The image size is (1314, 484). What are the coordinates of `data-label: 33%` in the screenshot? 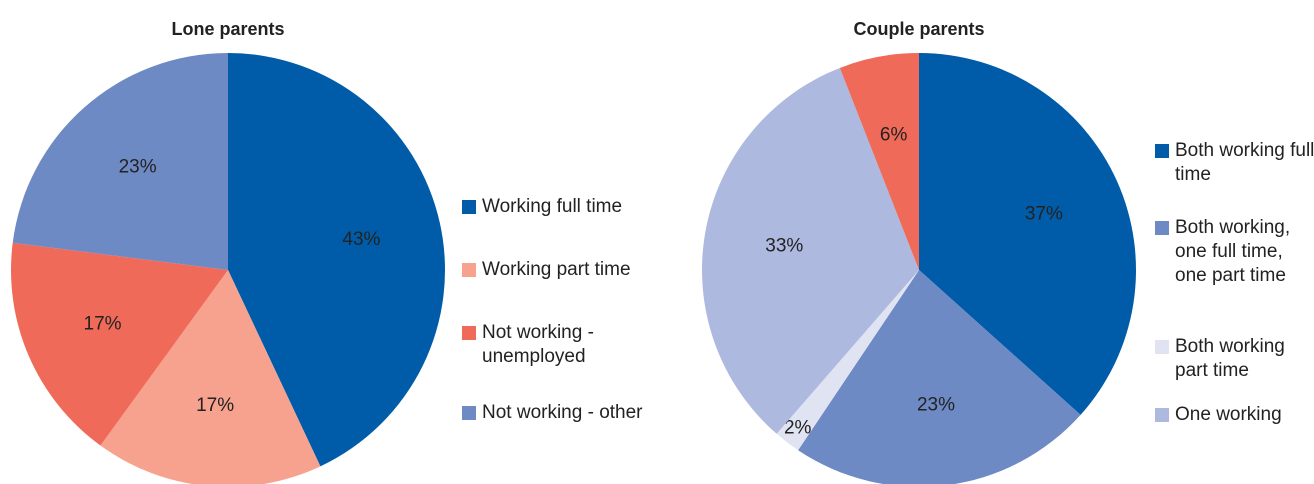 It's located at (784, 246).